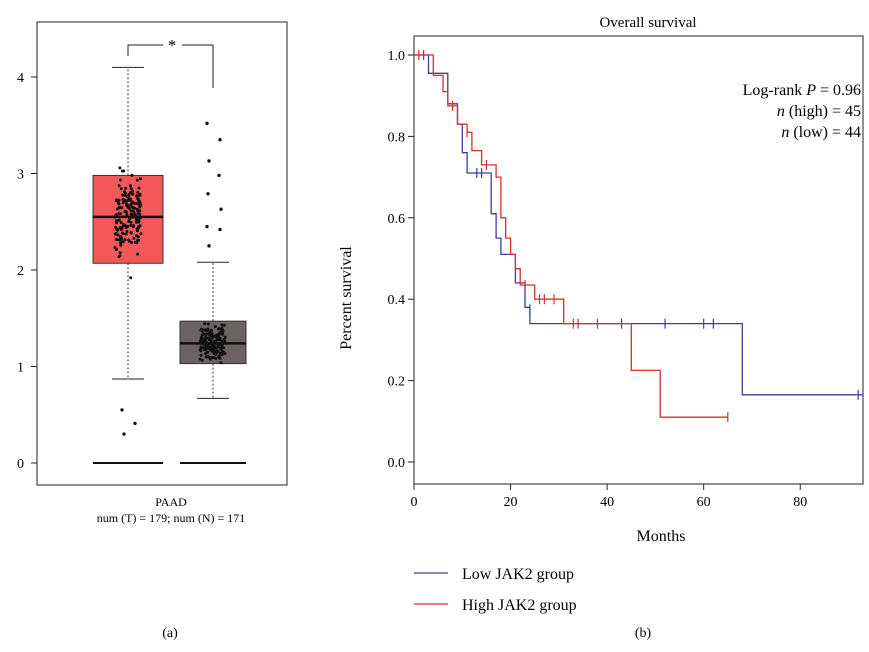 Image resolution: width=869 pixels, height=652 pixels. I want to click on x-tick-label: 0, so click(414, 502).